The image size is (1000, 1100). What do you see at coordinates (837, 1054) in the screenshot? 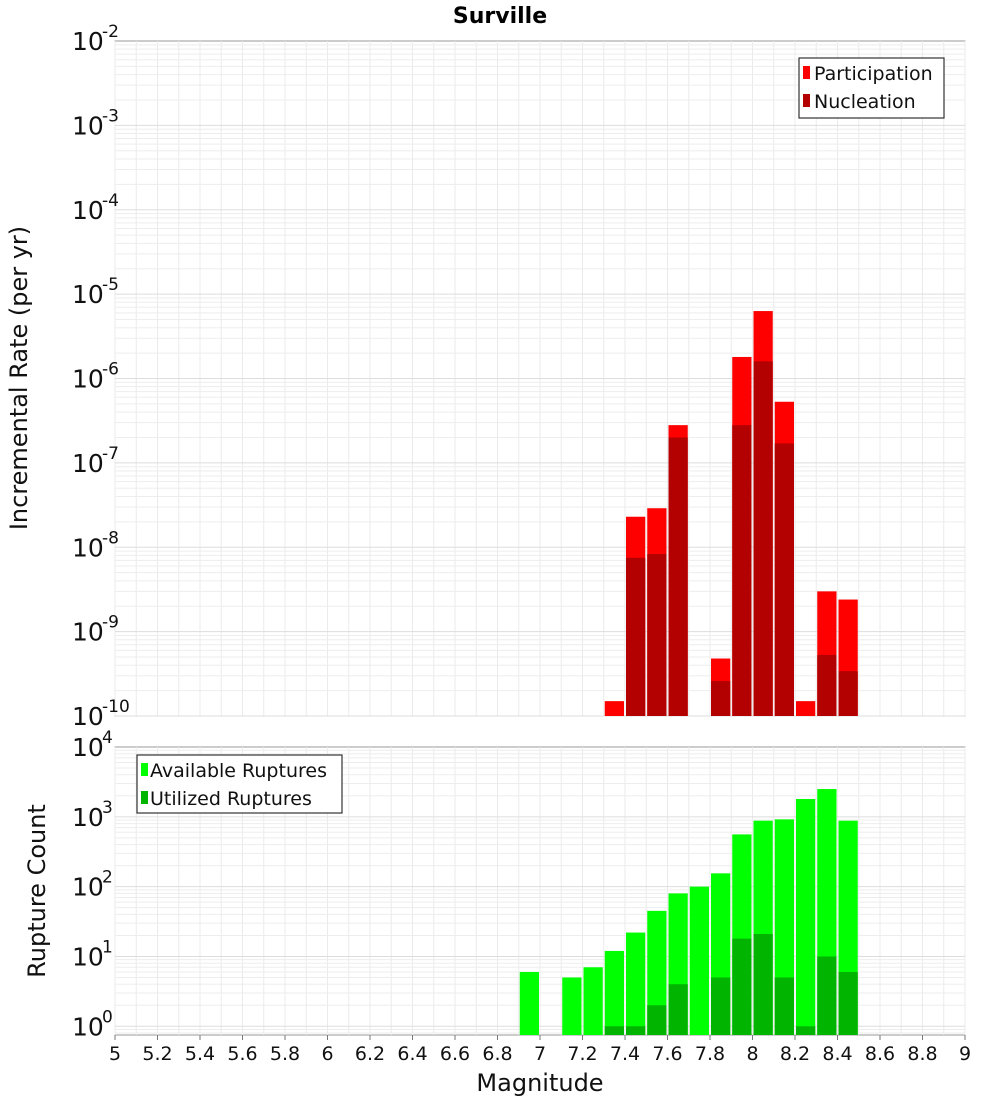
I see `x-tick-label: 8.4` at bounding box center [837, 1054].